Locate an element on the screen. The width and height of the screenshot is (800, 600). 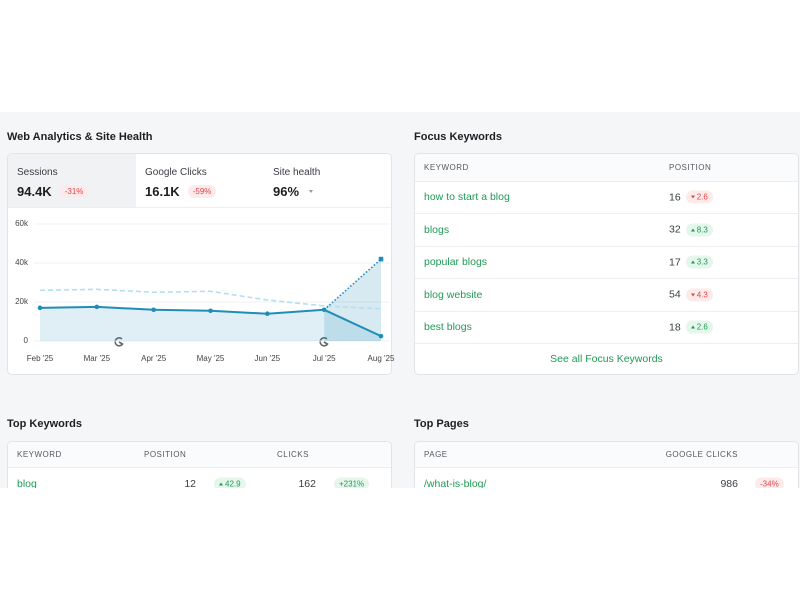
position-change: 42.9 is located at coordinates (230, 482).